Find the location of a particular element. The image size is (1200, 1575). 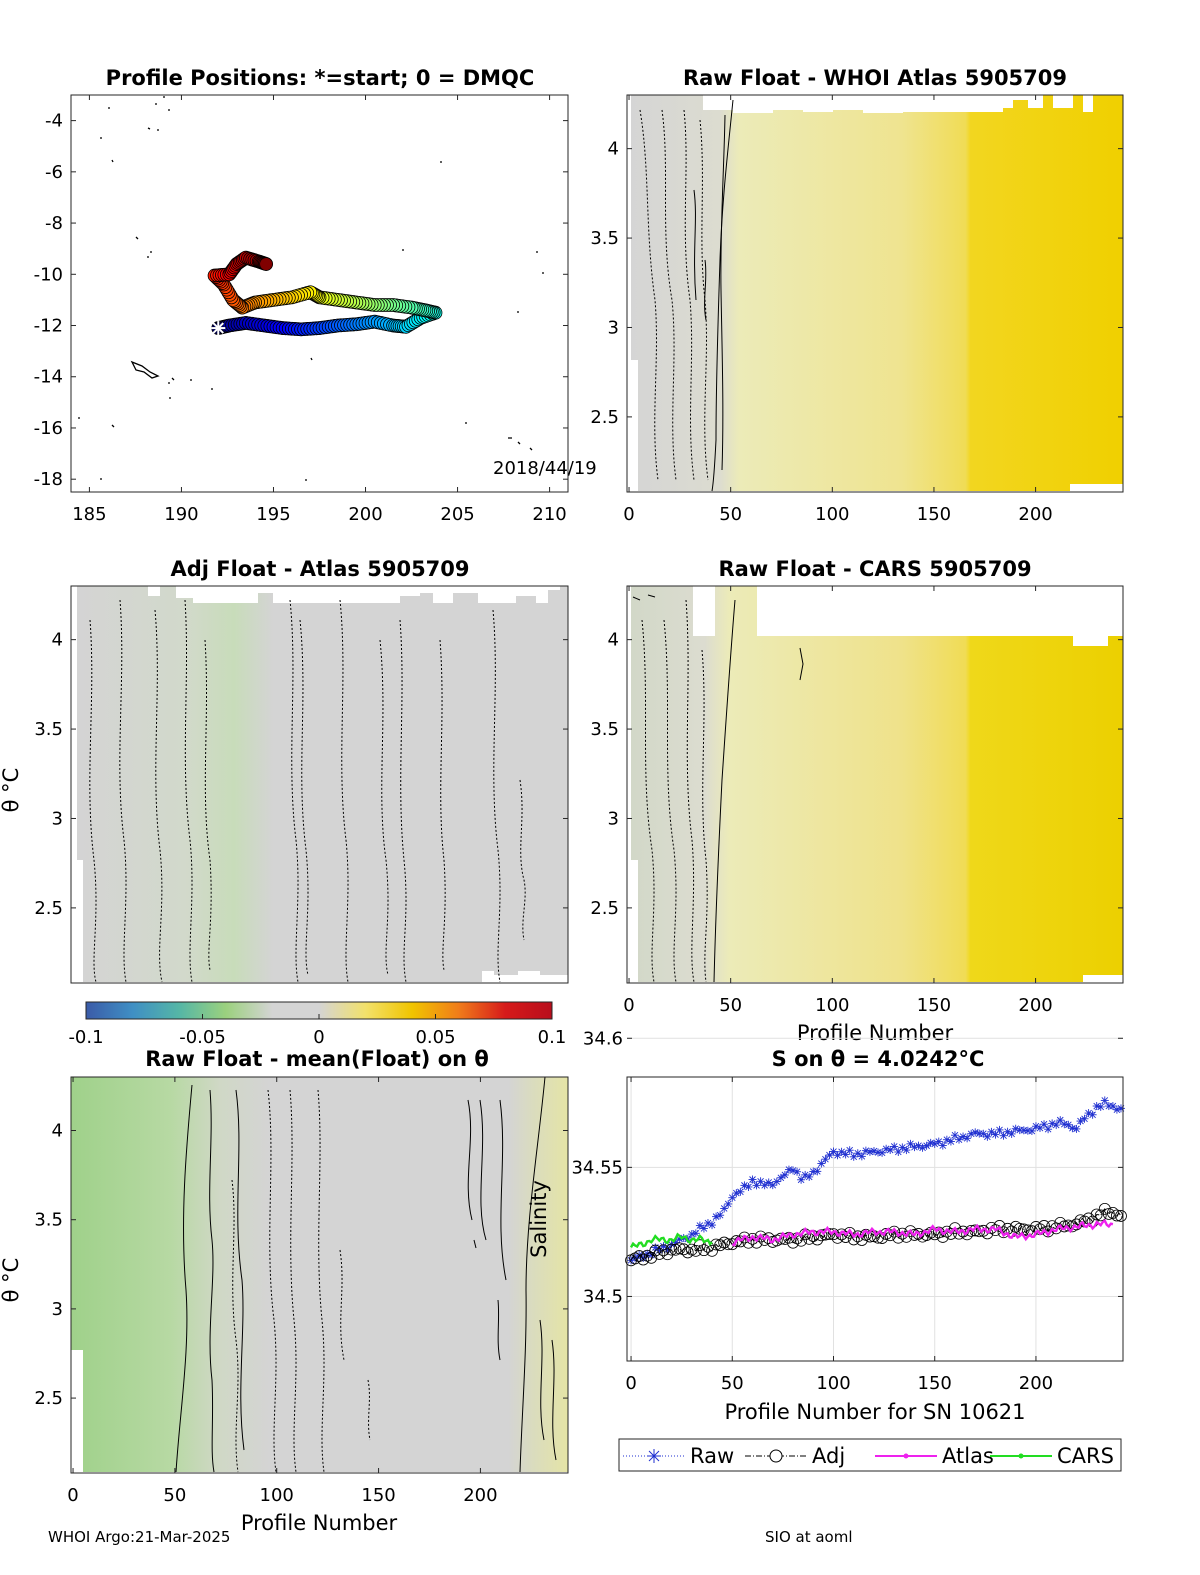

y-tick-label: 3 is located at coordinates (613, 818).